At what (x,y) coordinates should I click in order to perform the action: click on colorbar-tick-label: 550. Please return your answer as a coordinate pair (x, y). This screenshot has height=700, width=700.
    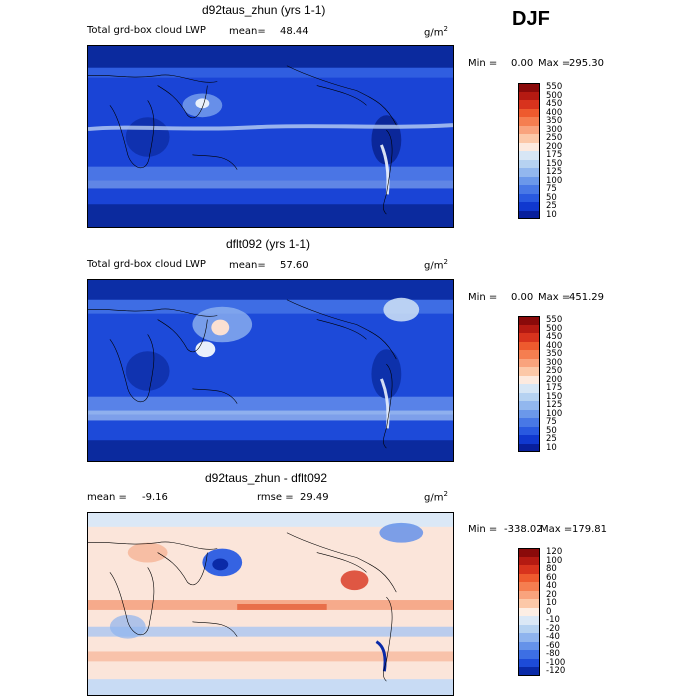
    Looking at the image, I should click on (554, 320).